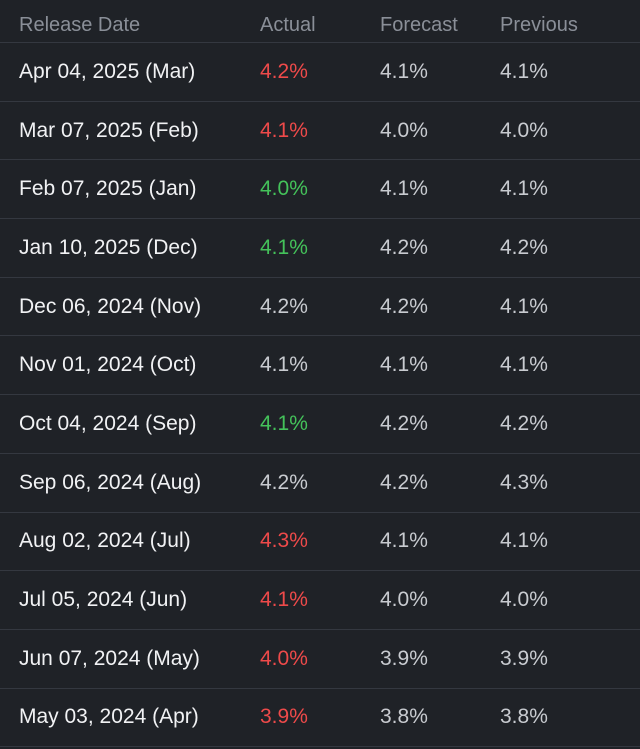 The image size is (640, 749). I want to click on table-row: Feb 07, 2025 (Jan) 4.0% 4.1% 4.1%, so click(320, 190).